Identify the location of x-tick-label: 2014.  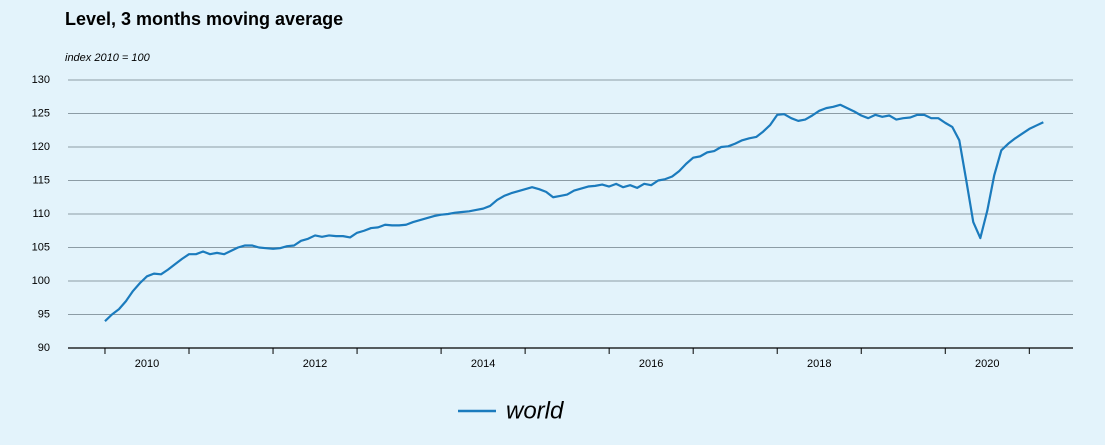
(483, 364).